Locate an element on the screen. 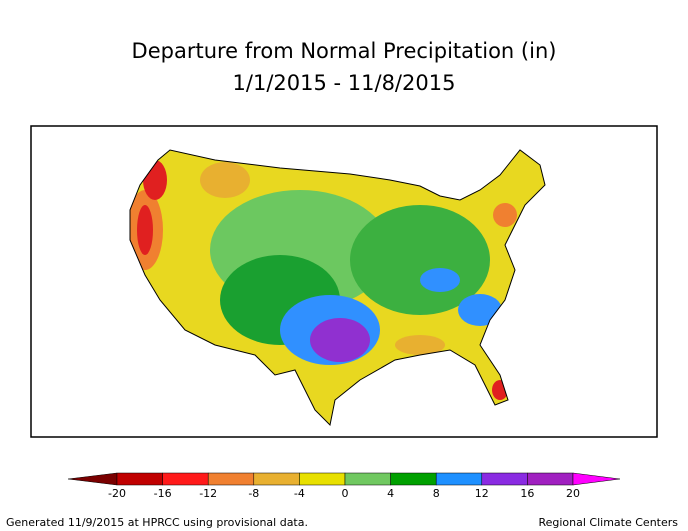  colorbar-tick-label: -4 is located at coordinates (299, 493).